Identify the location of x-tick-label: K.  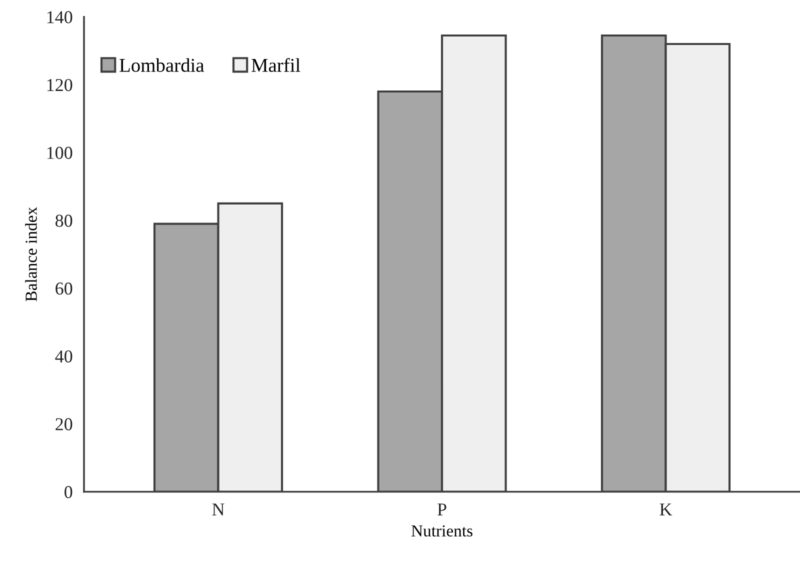
(666, 510).